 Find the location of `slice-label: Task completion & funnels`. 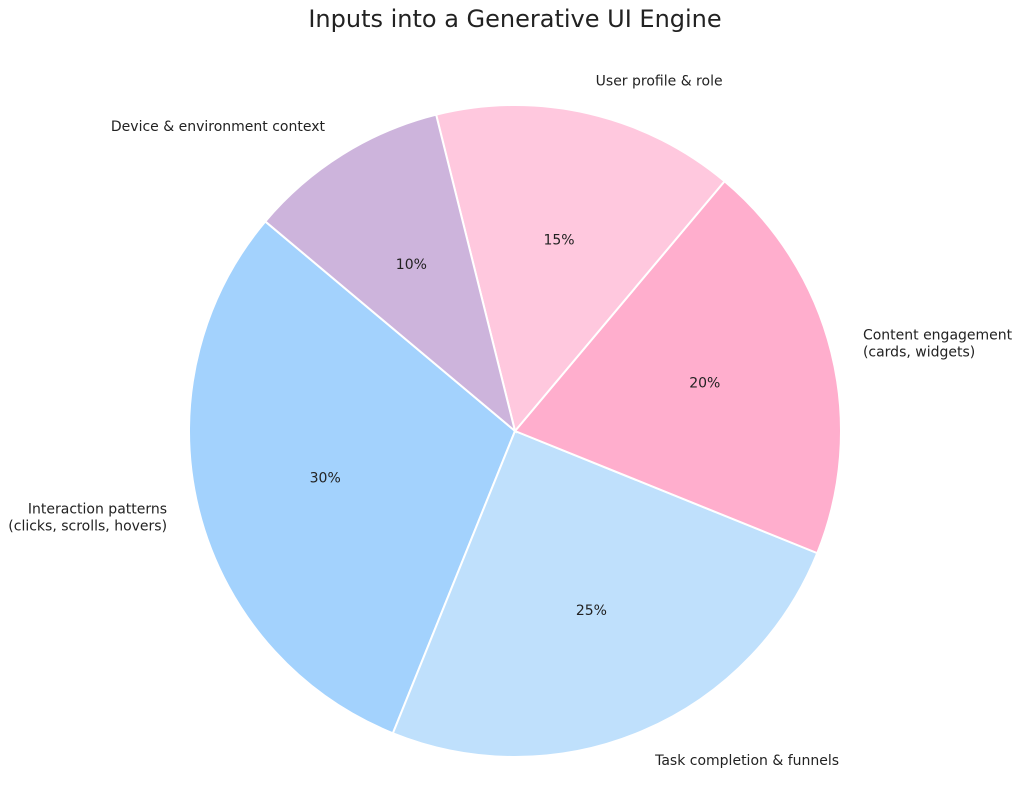

slice-label: Task completion & funnels is located at coordinates (746, 761).